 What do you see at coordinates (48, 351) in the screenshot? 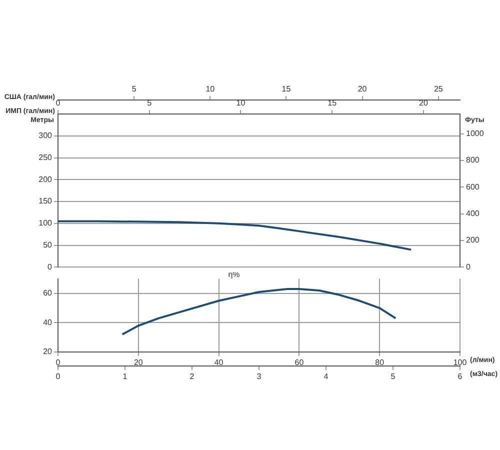
I see `y-tick-label: 20` at bounding box center [48, 351].